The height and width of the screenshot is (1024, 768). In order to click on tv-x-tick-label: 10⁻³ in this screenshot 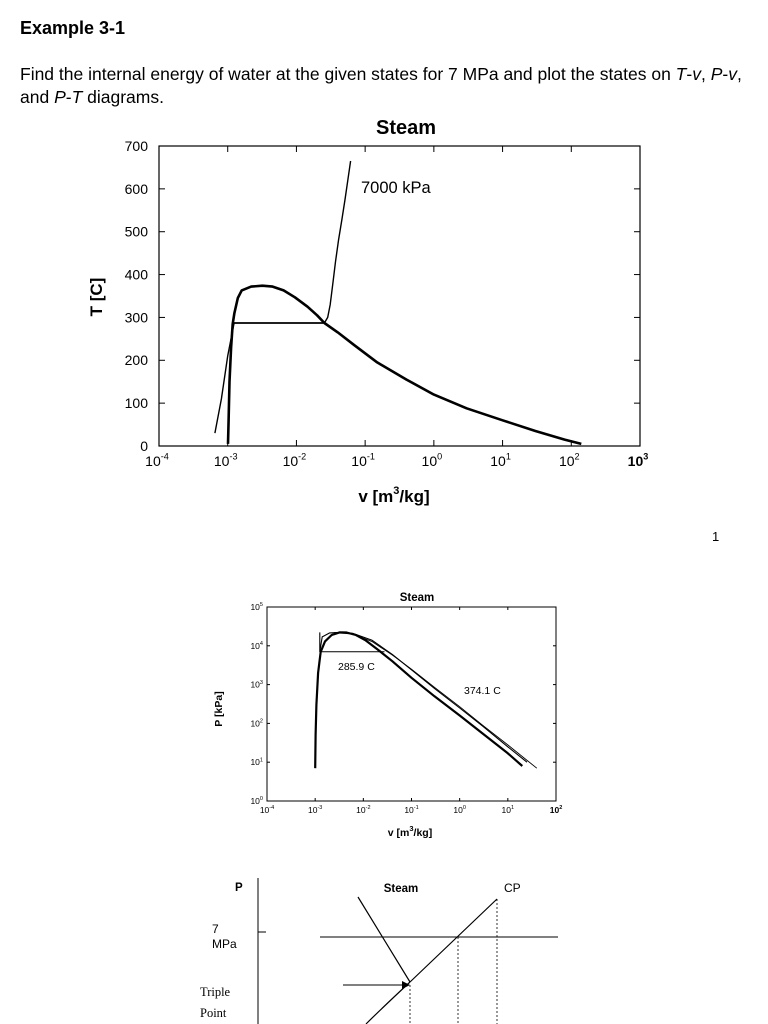, I will do `click(226, 460)`.